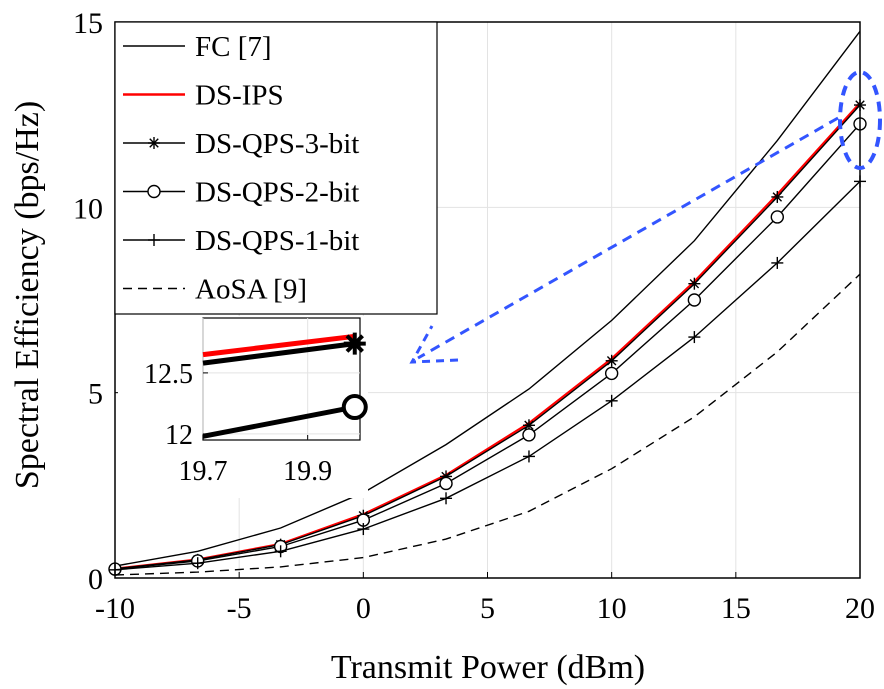 This screenshot has width=884, height=689. I want to click on legend-item: DS-IPS, so click(203, 96).